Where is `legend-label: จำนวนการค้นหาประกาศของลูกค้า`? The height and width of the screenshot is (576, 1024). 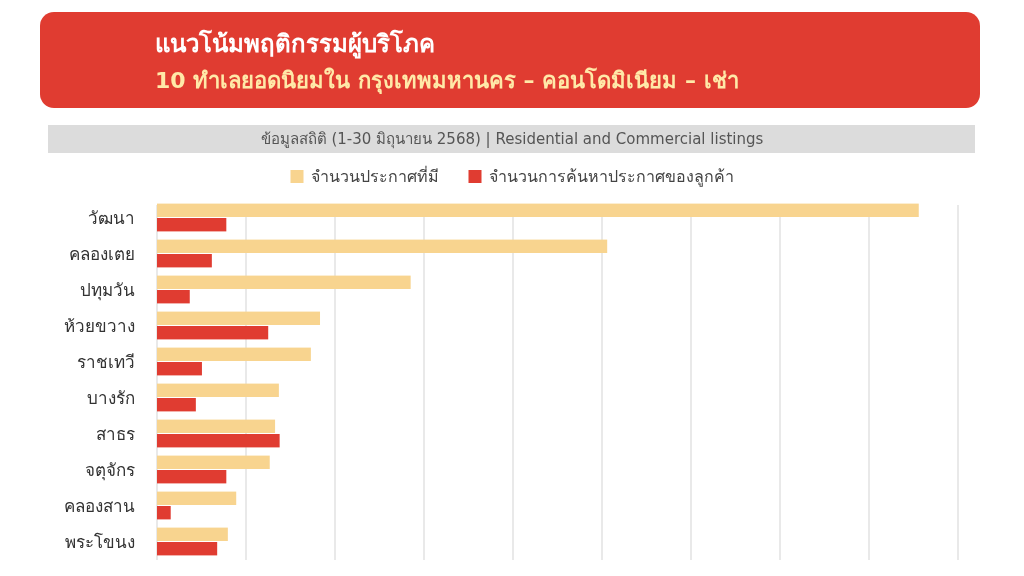 legend-label: จำนวนการค้นหาประกาศของลูกค้า is located at coordinates (611, 177).